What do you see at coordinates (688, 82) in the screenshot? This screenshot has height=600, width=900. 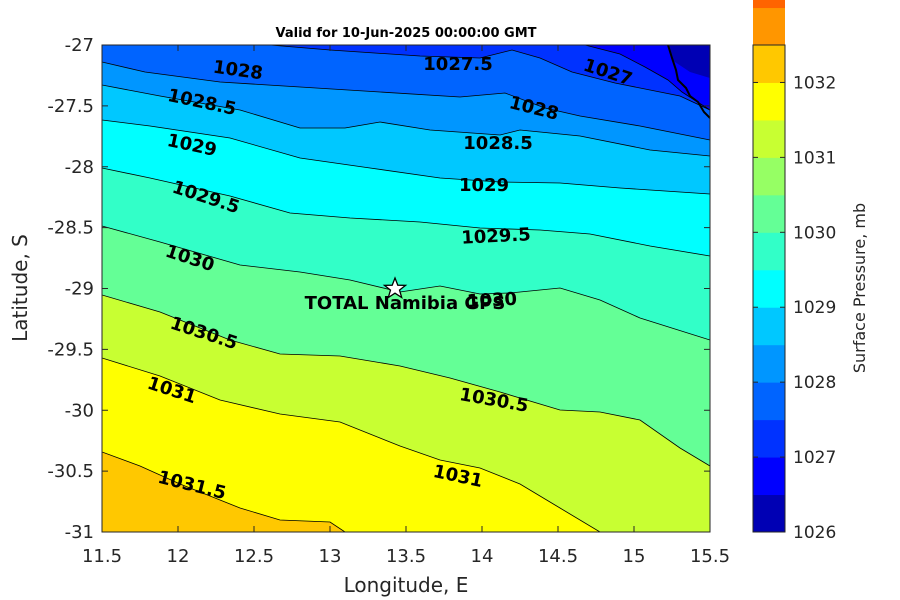 I see `coastline` at bounding box center [688, 82].